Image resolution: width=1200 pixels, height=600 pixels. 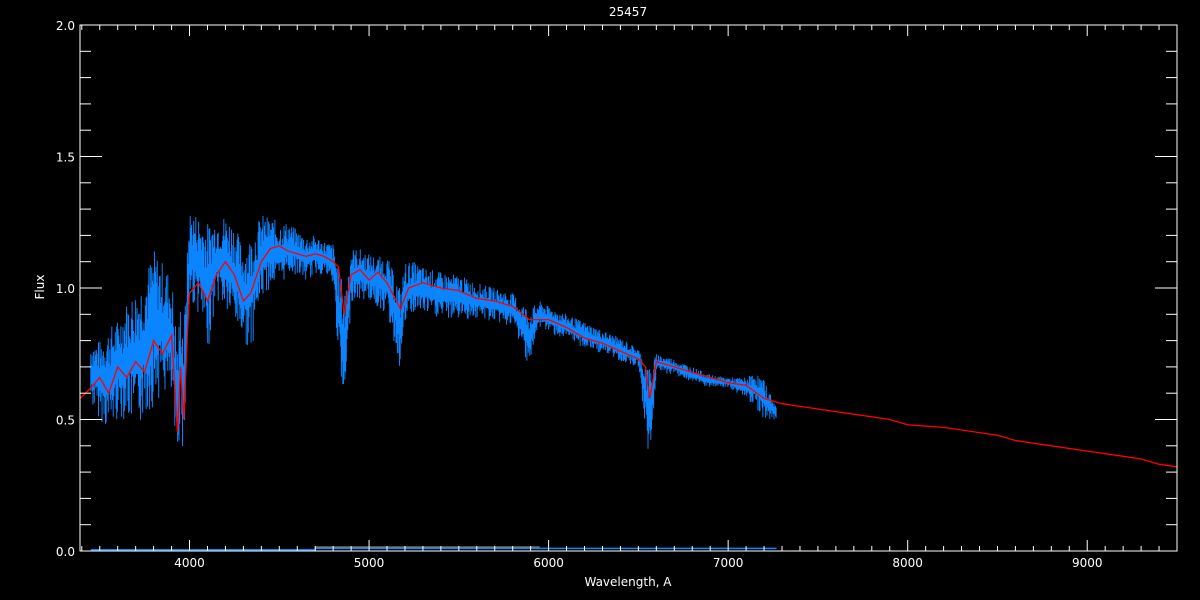 What do you see at coordinates (65, 289) in the screenshot?
I see `y-tick-label: 1.0` at bounding box center [65, 289].